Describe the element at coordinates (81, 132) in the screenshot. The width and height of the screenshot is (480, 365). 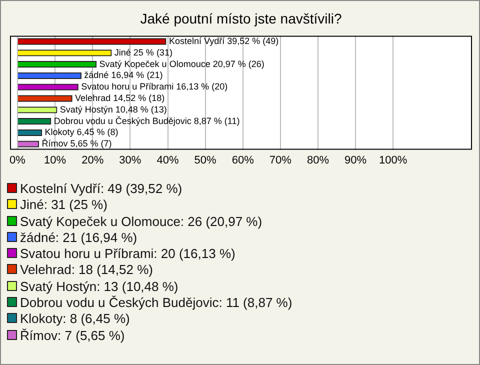
I see `data-label: Klokoty 6,45 % (8)` at that location.